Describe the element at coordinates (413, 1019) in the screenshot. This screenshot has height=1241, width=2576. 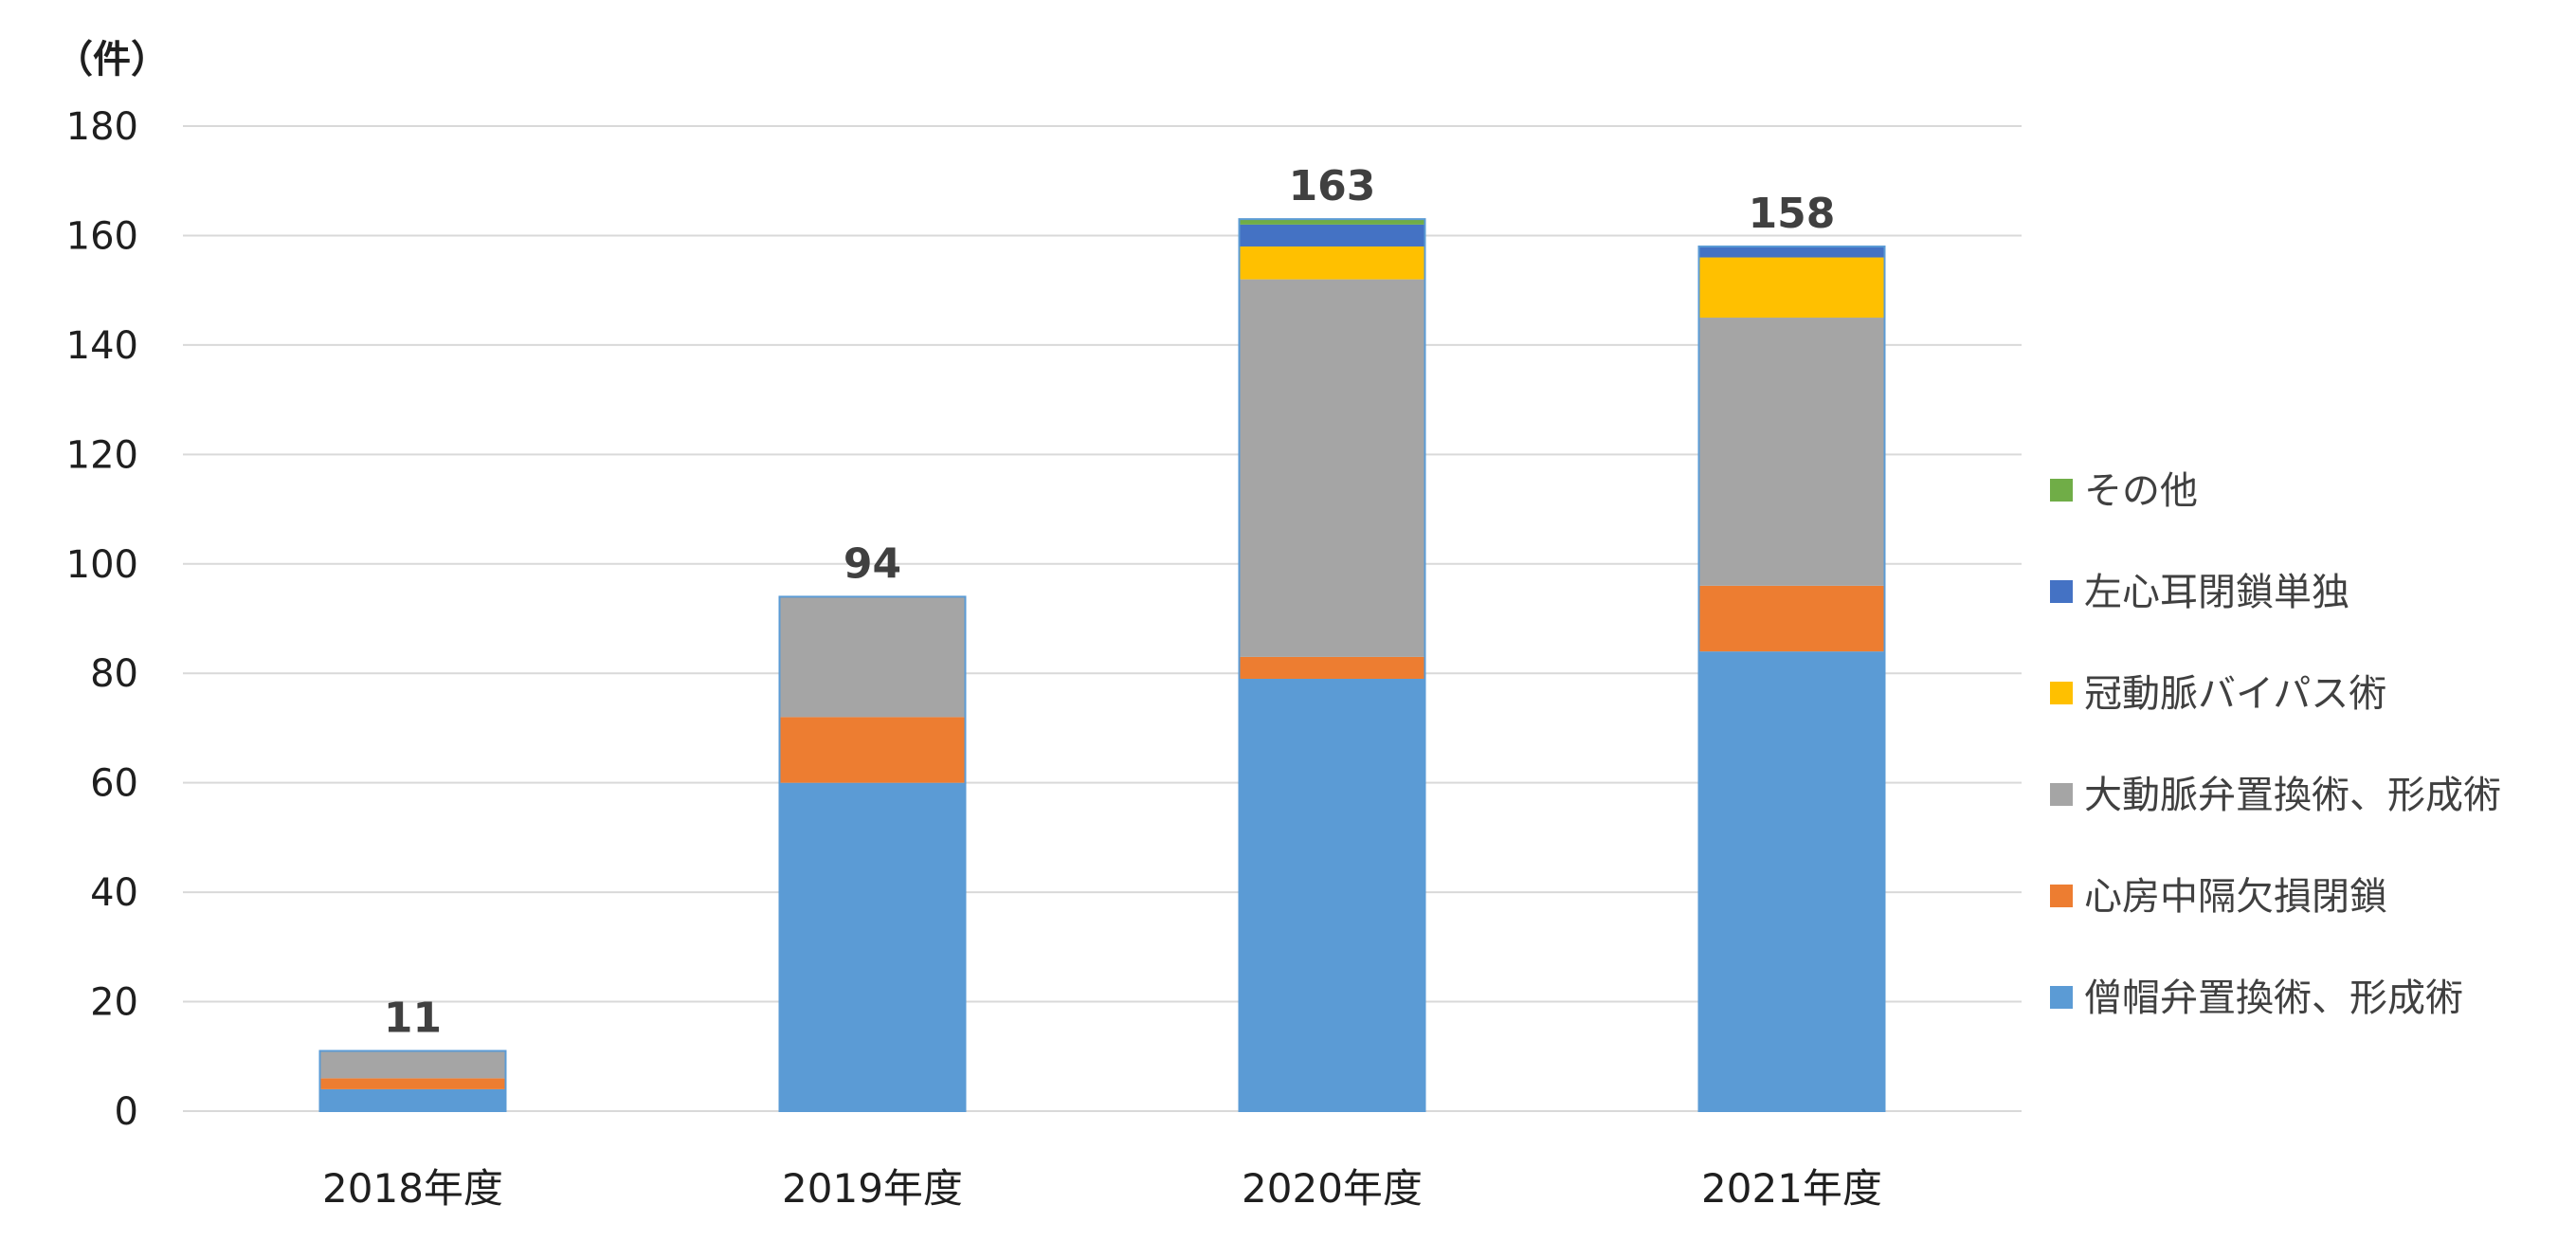
I see `total-label-0: 11` at that location.